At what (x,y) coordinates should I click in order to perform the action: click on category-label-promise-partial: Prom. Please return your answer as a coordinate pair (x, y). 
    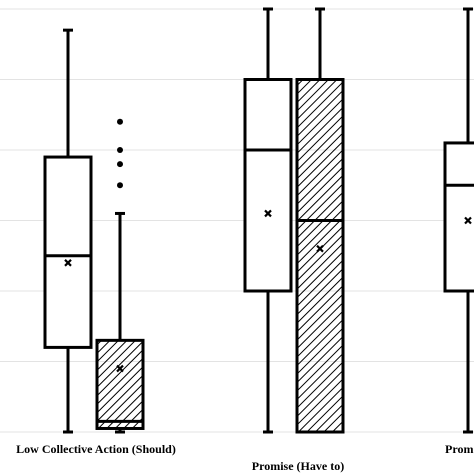
    Looking at the image, I should click on (459, 449).